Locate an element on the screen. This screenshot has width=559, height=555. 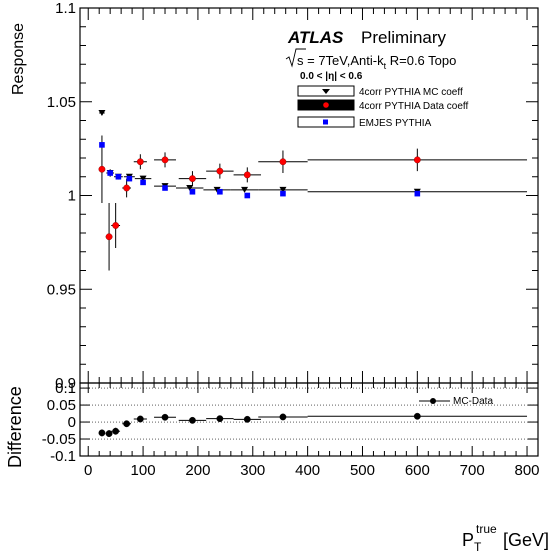
ratio-series is located at coordinates (313, 424).